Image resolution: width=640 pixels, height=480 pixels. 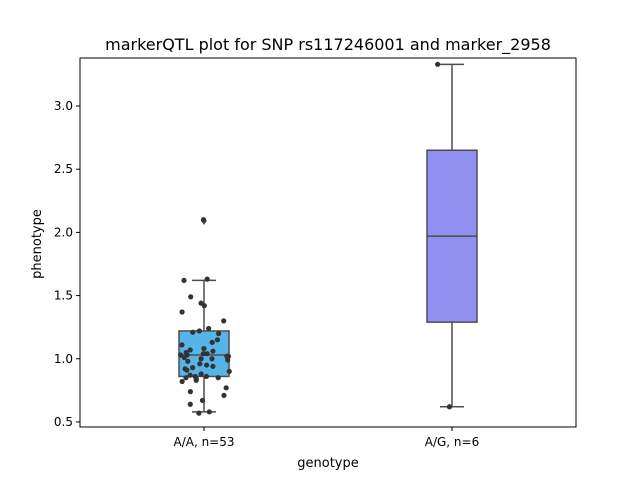 I want to click on box-group, so click(x=452, y=235).